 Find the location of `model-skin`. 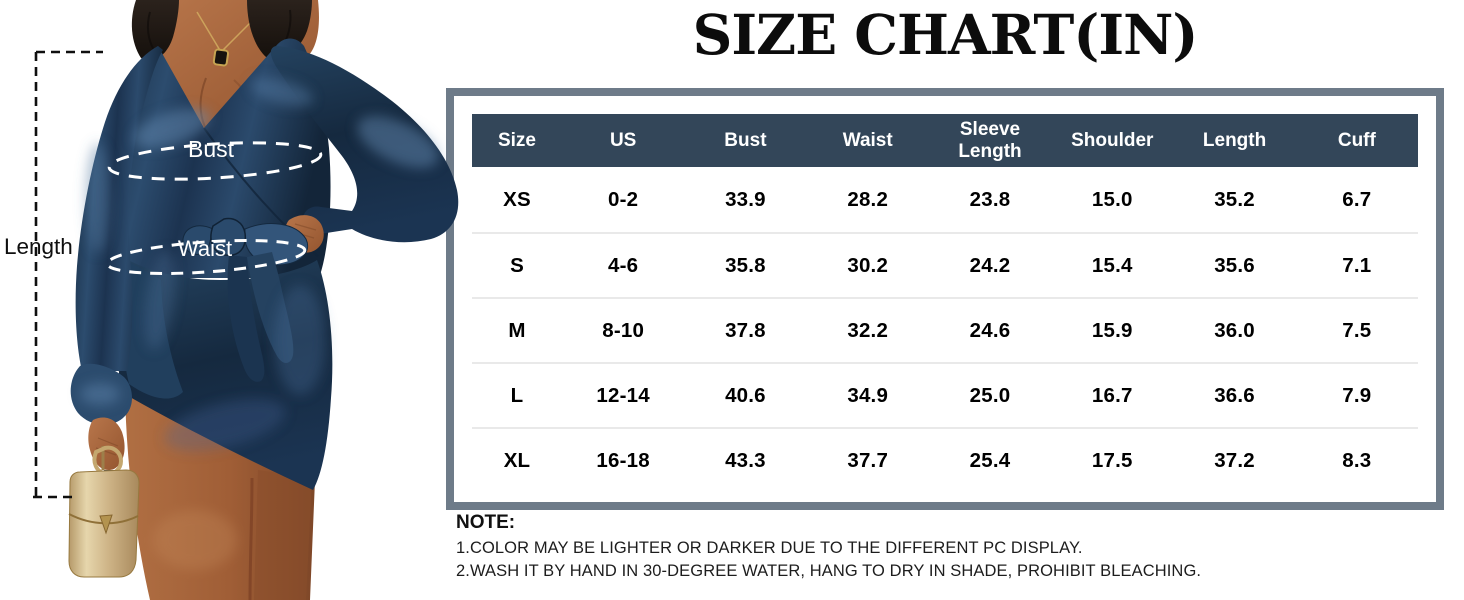

model-skin is located at coordinates (230, 65).